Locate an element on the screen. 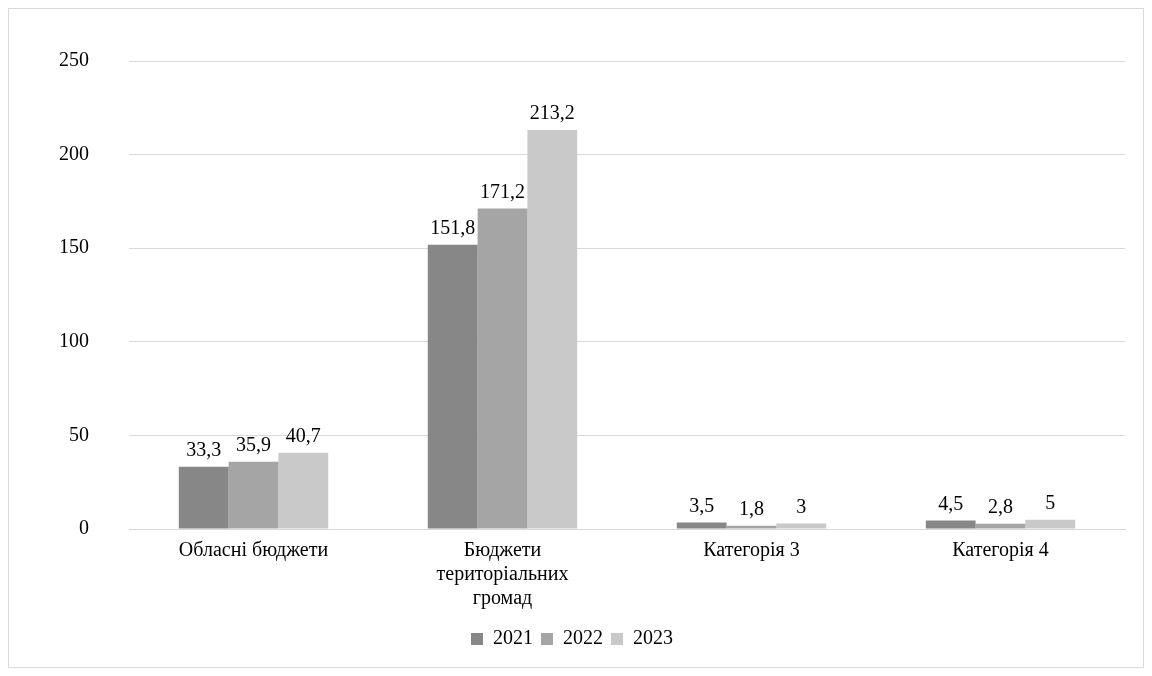  y-tick-label: 50 is located at coordinates (79, 433).